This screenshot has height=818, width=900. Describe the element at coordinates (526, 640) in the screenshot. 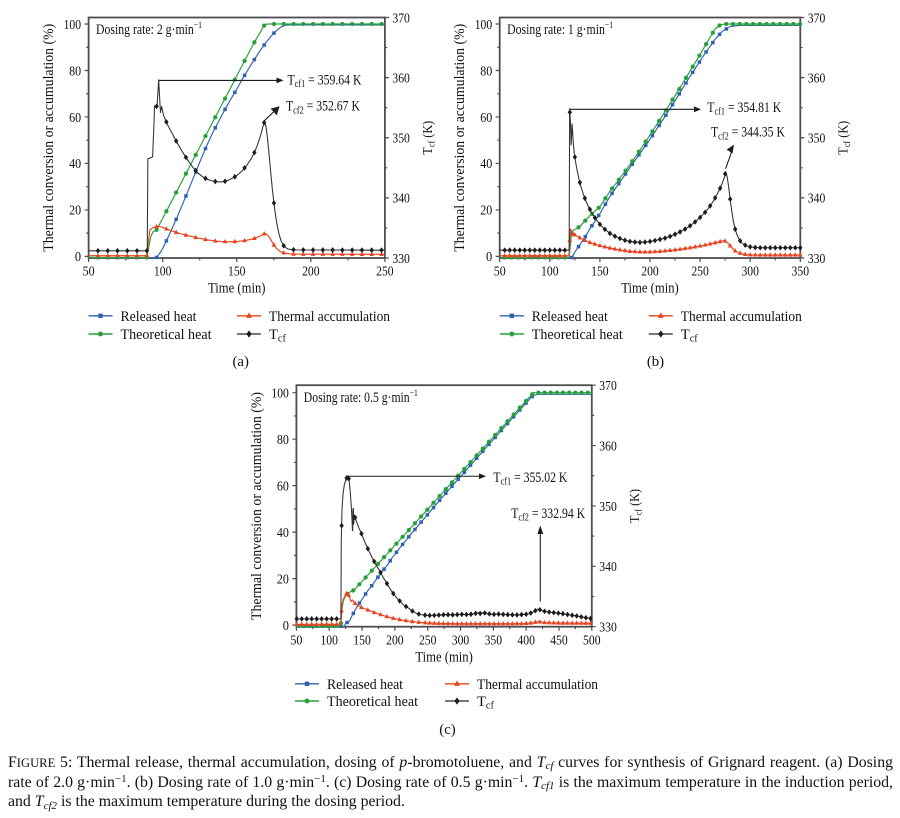

I see `svg-text: 400` at that location.